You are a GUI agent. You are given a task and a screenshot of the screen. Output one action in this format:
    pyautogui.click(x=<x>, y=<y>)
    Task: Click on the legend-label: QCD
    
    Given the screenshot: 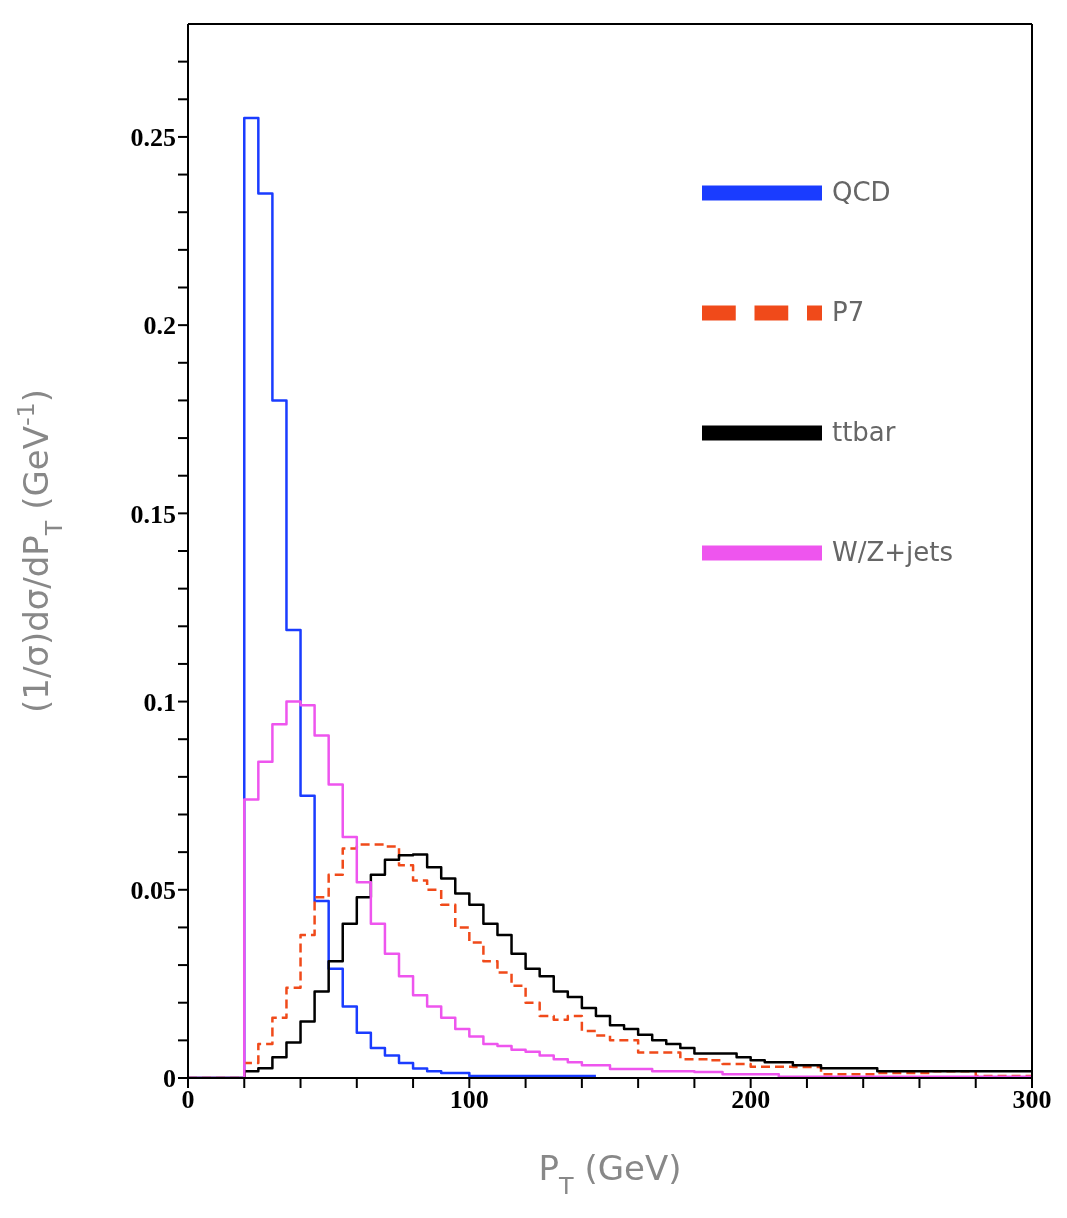 What is the action you would take?
    pyautogui.click(x=861, y=191)
    